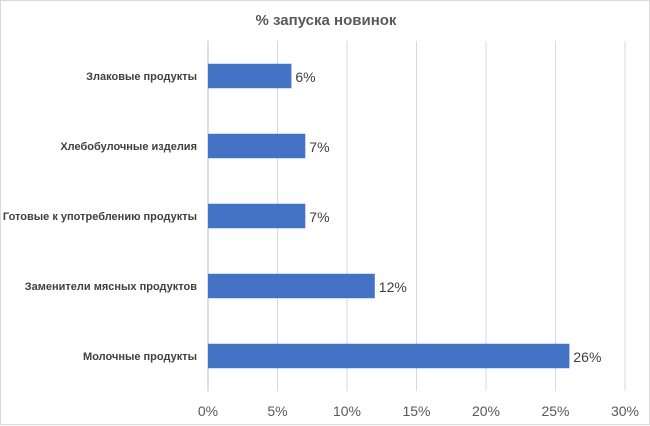 Image resolution: width=650 pixels, height=426 pixels. I want to click on x-tick-label: 0%, so click(208, 411).